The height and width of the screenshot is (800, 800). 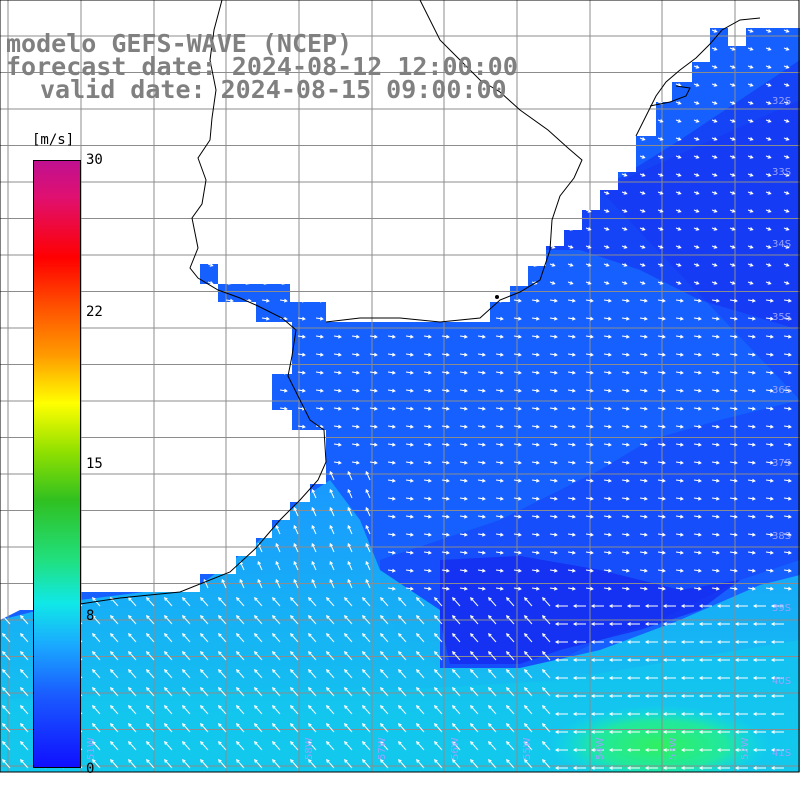 I want to click on lat-label: 33S, so click(x=782, y=172).